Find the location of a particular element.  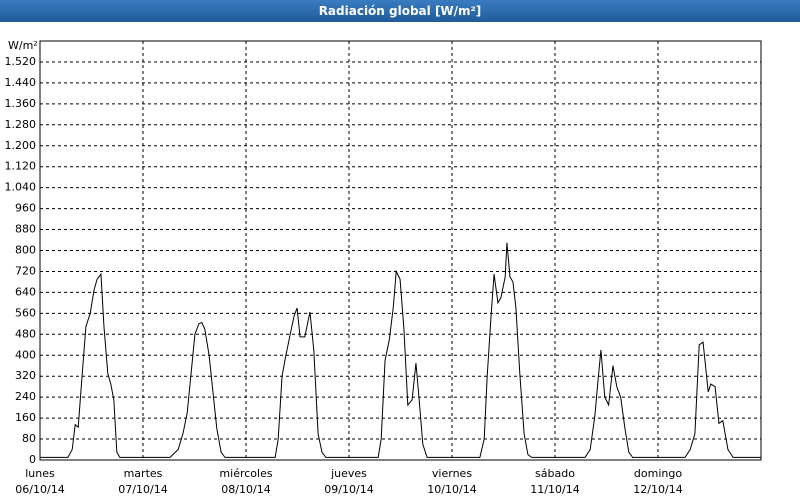

y-tick-label: 560 is located at coordinates (25, 312).